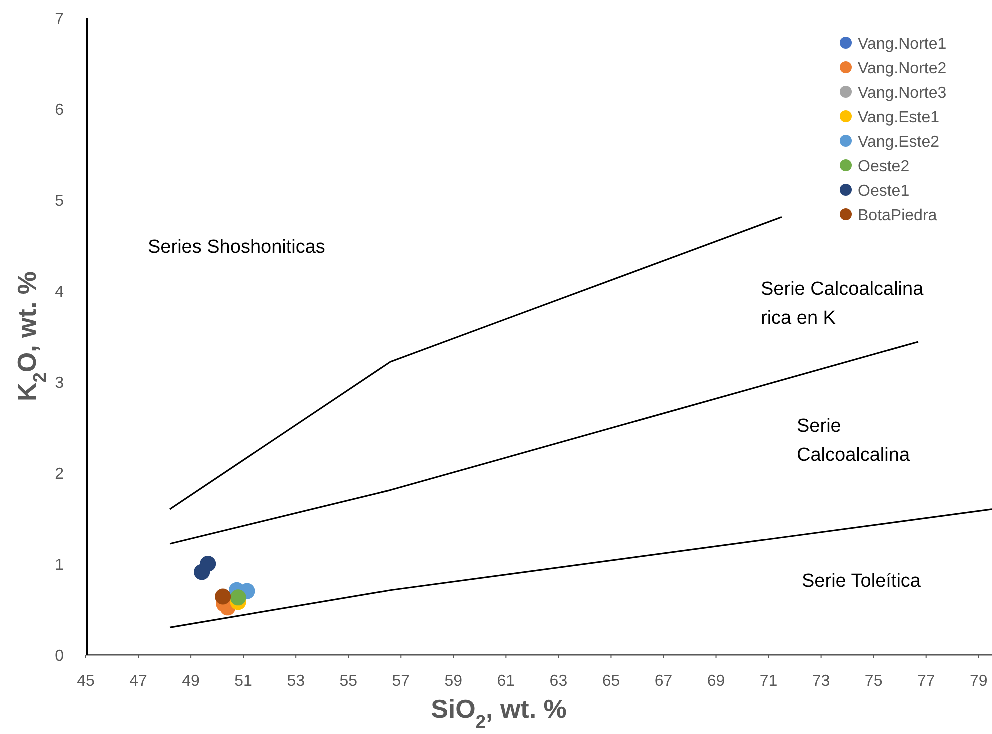  I want to click on x-tick-label: 45, so click(86, 681).